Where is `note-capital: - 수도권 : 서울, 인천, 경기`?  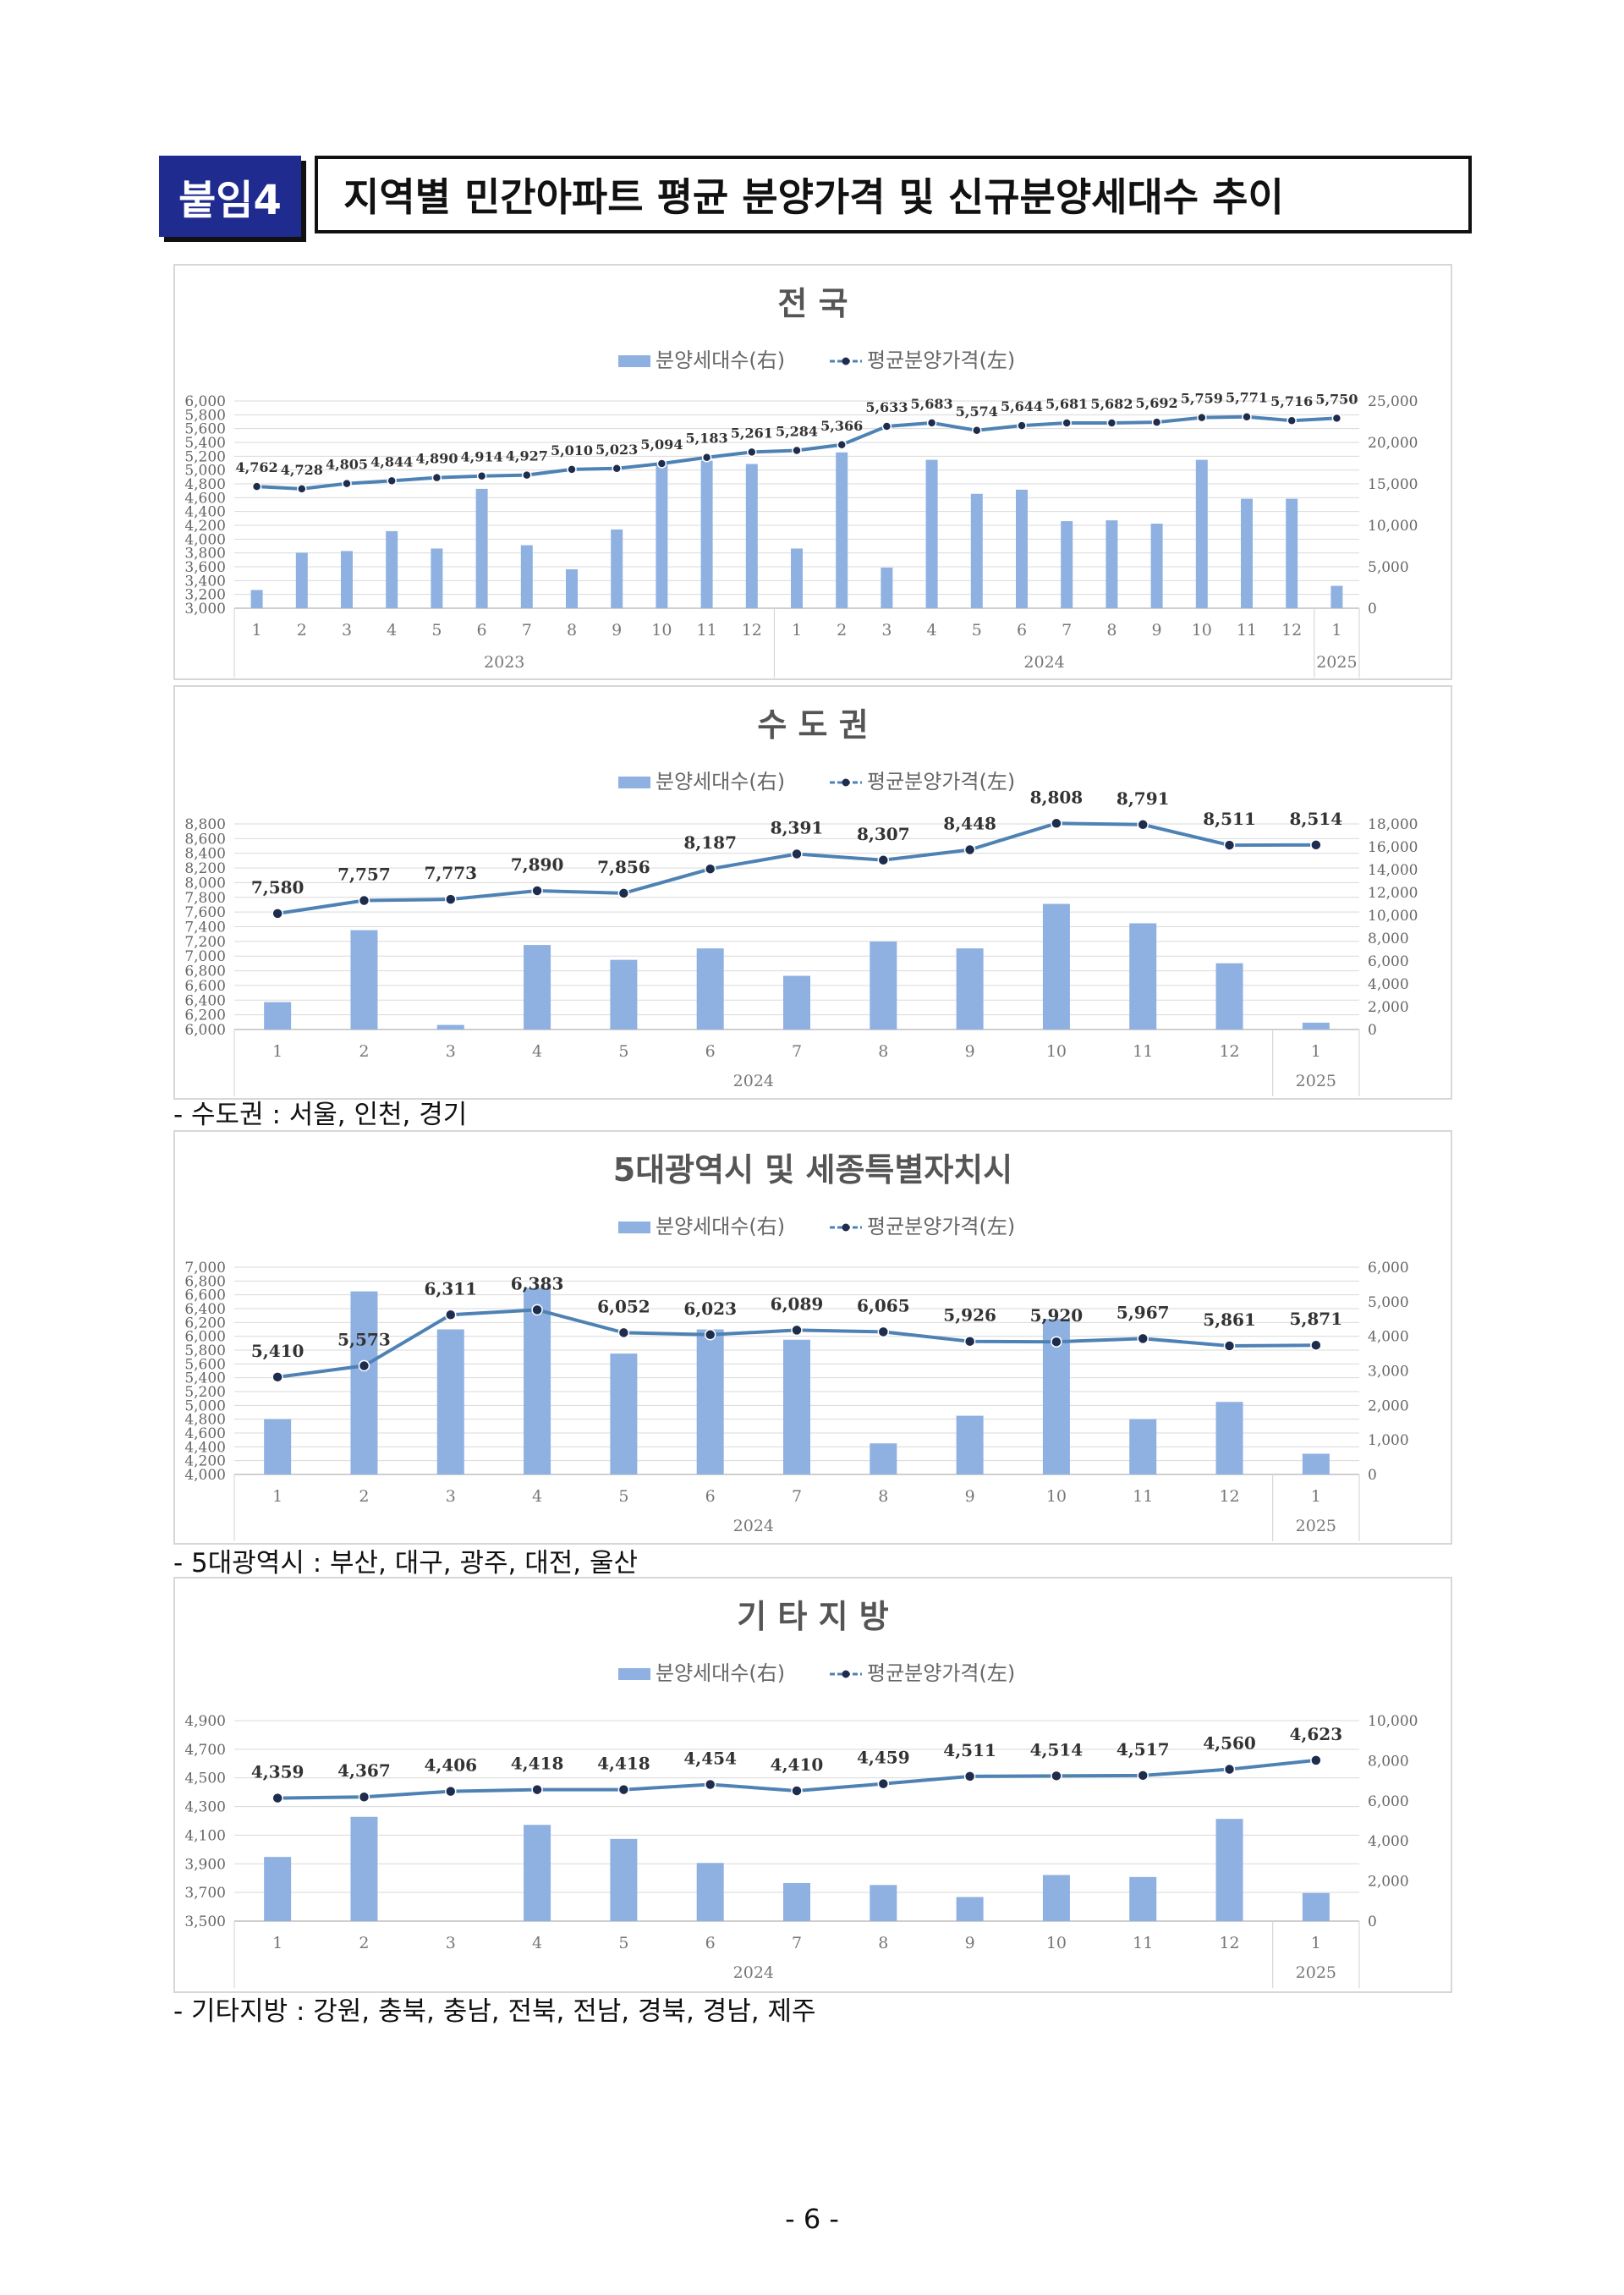
note-capital: - 수도권 : 서울, 인천, 경기 is located at coordinates (321, 1115).